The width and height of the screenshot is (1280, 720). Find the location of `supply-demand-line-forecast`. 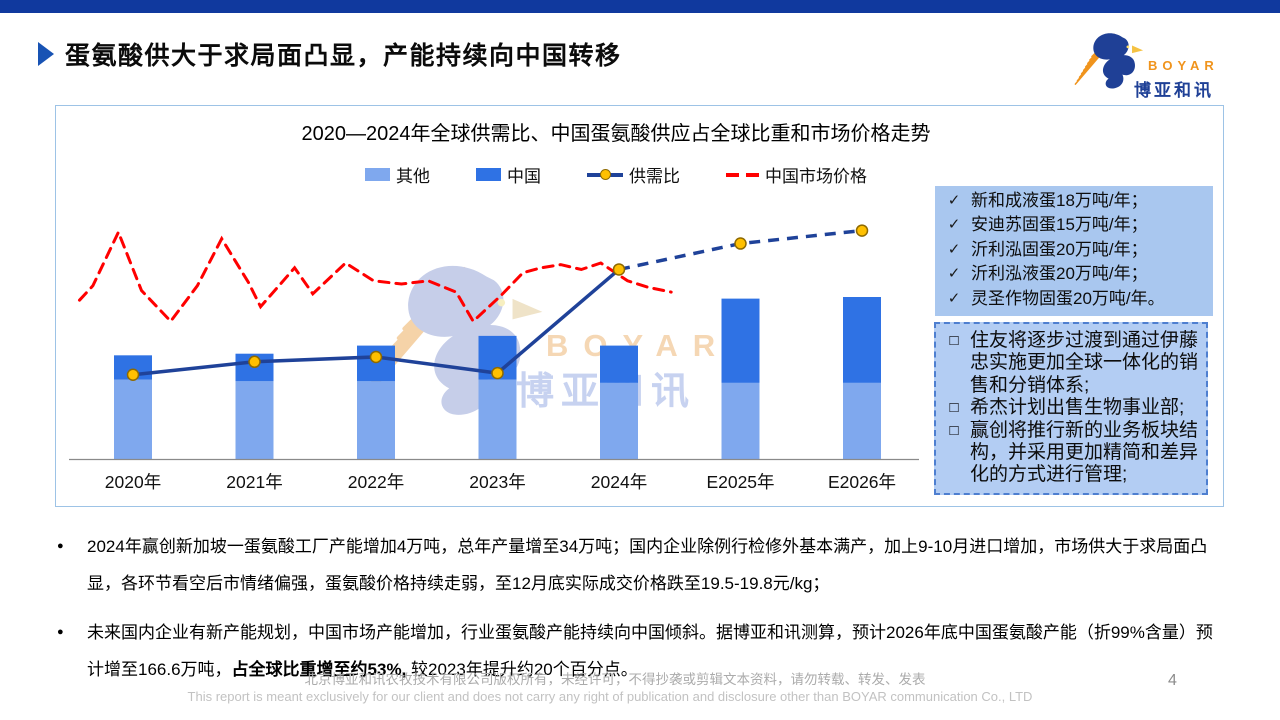

supply-demand-line-forecast is located at coordinates (740, 250).